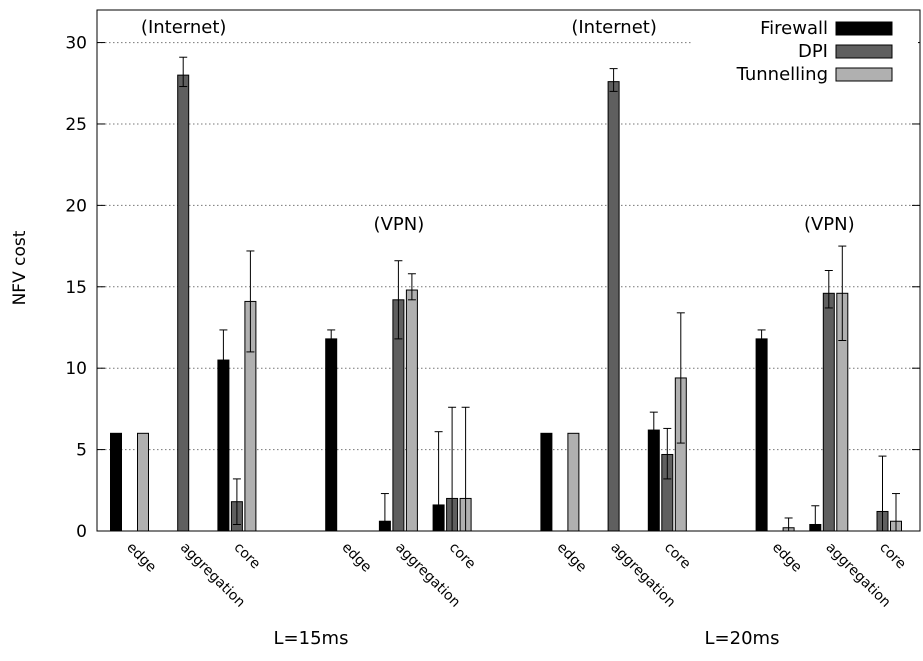  Describe the element at coordinates (76, 369) in the screenshot. I see `y-tick-label: 10` at that location.